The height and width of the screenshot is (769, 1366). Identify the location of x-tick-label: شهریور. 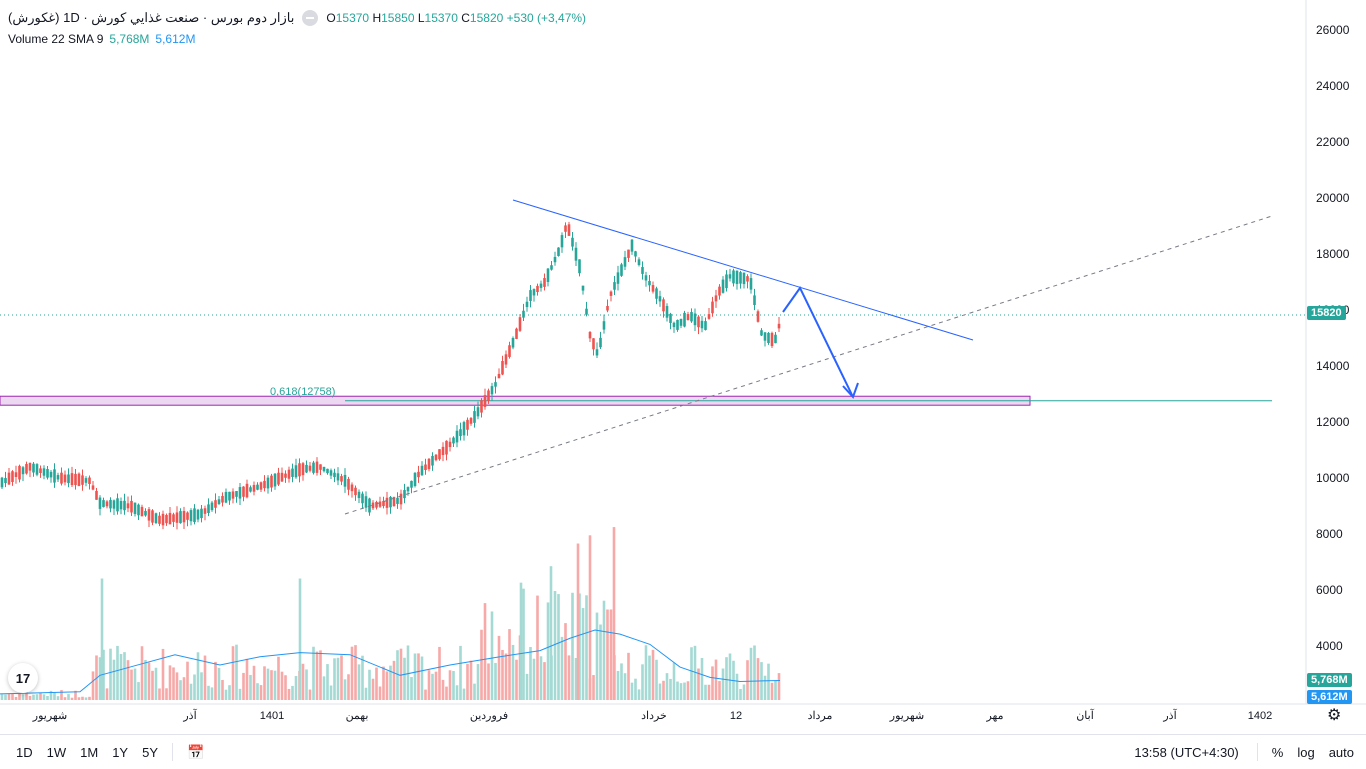
(906, 716).